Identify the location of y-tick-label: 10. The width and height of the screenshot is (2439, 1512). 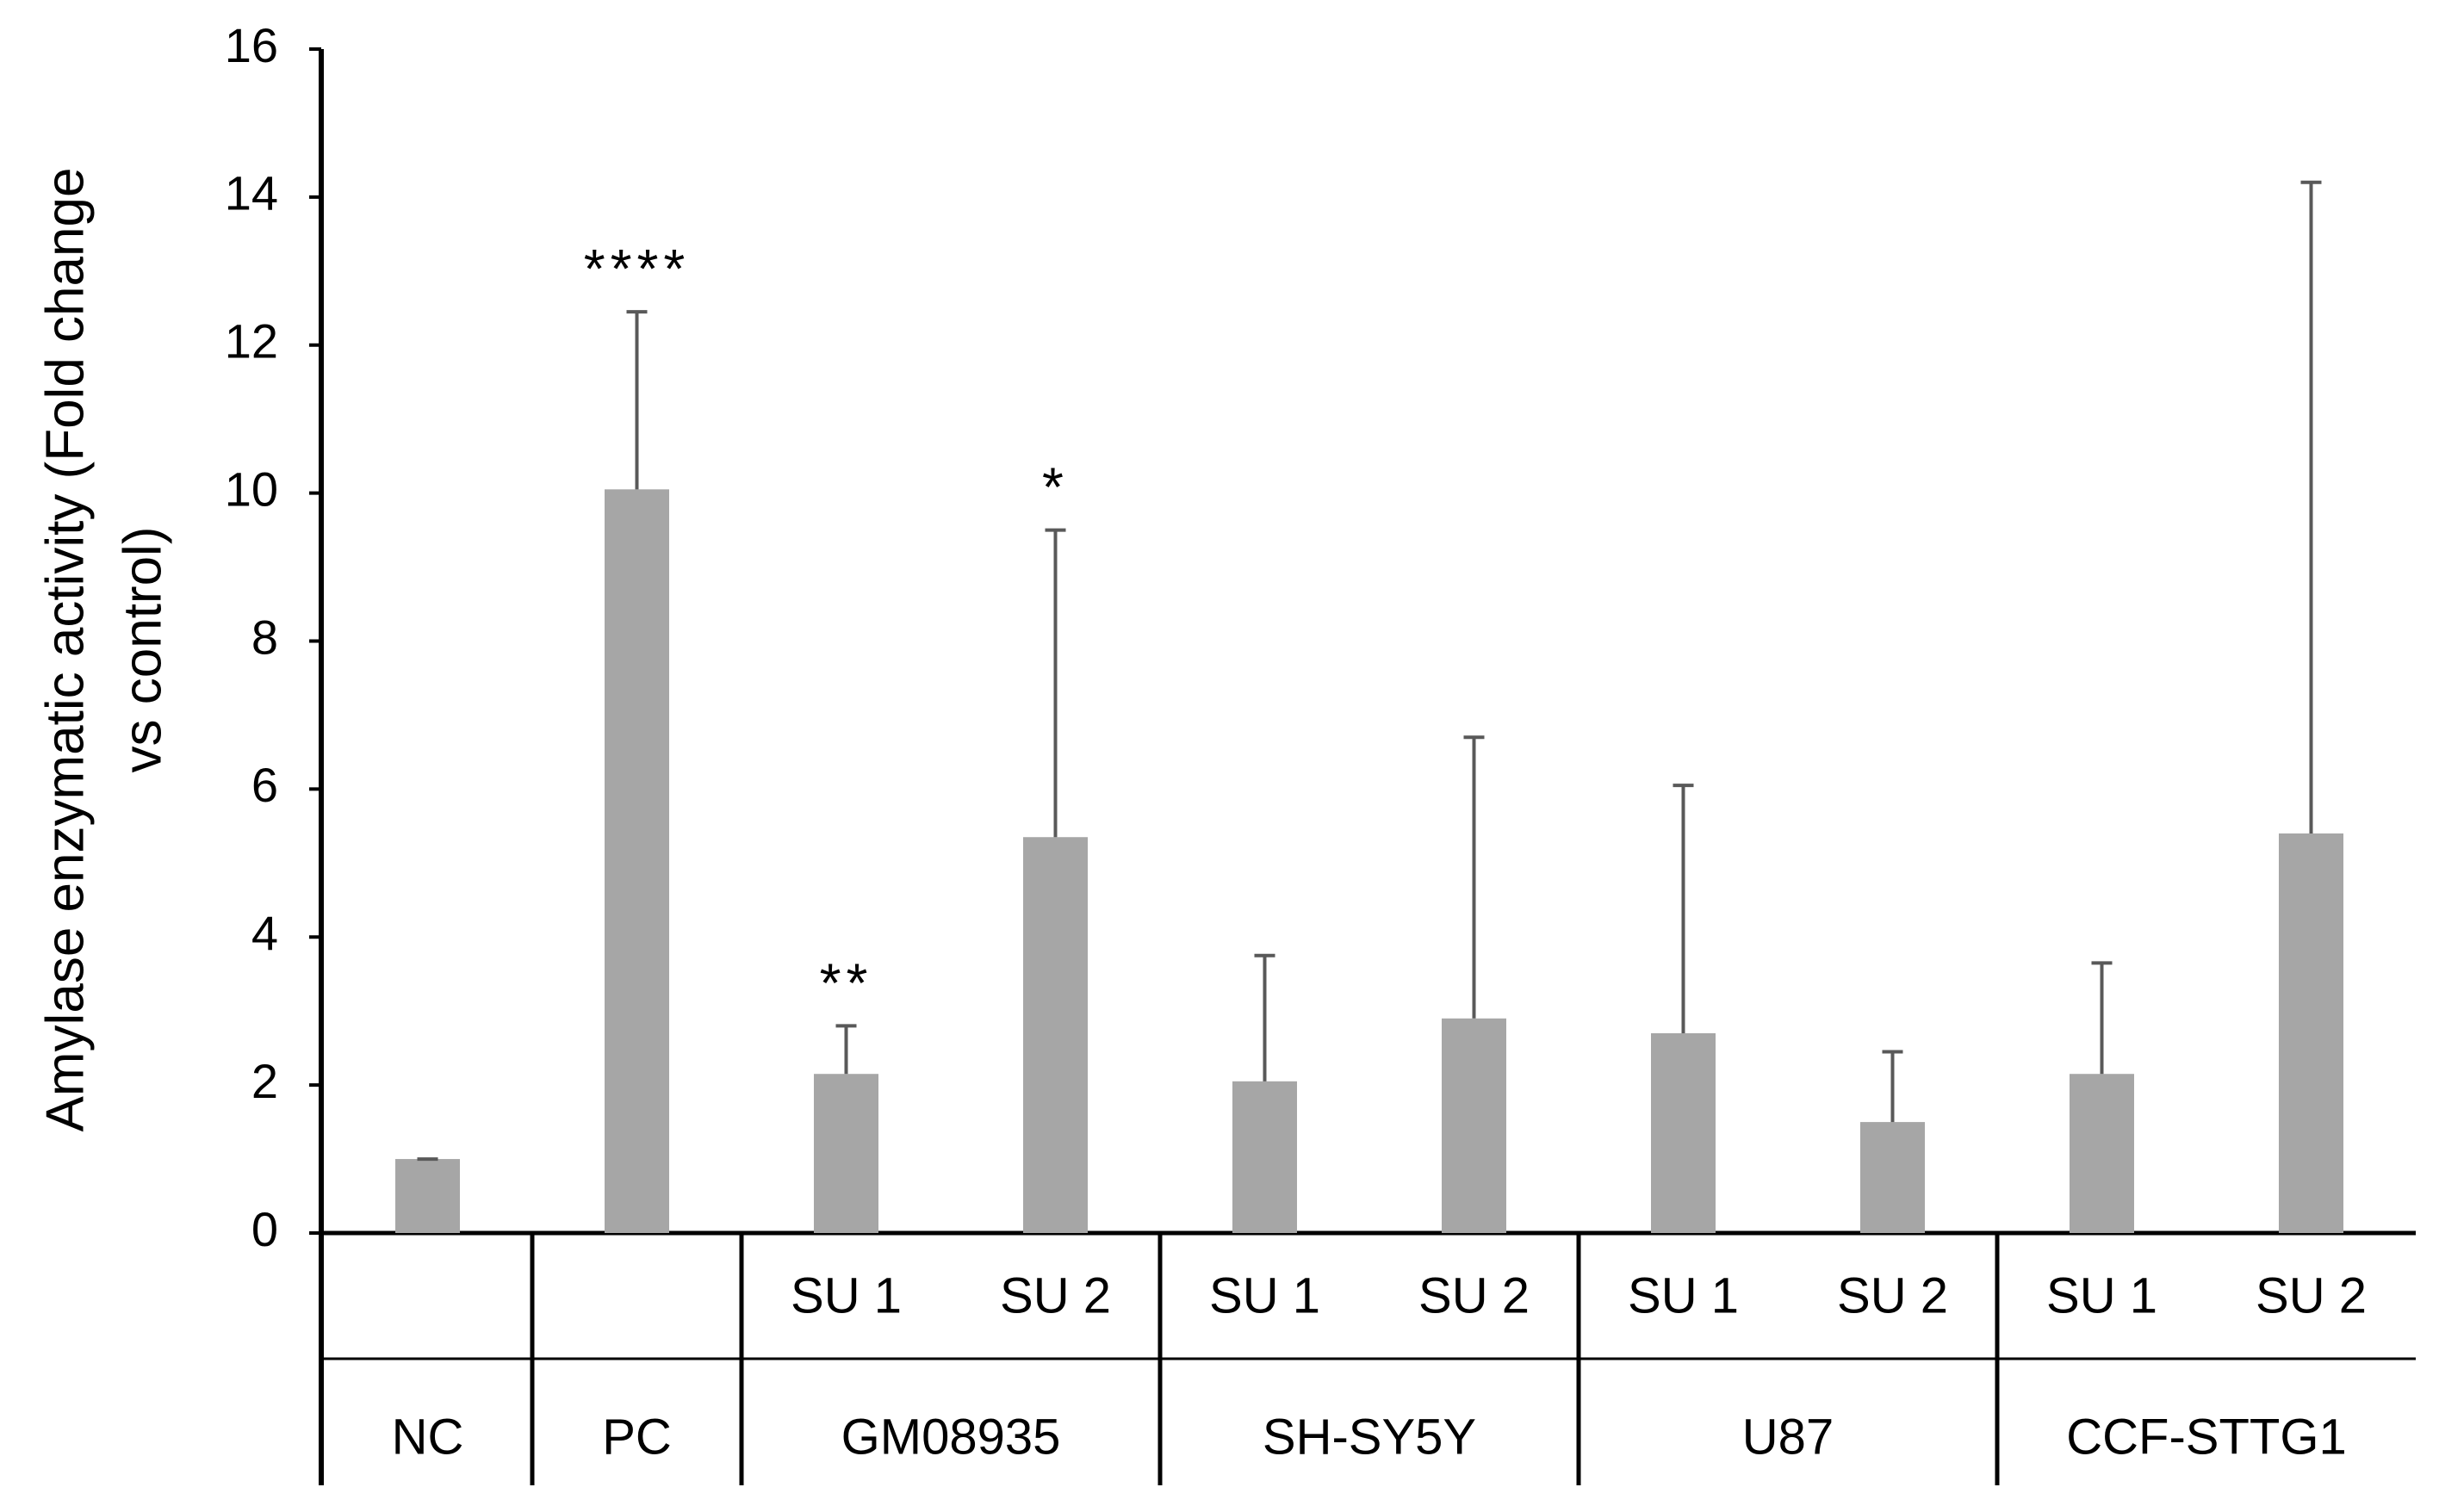
(251, 489).